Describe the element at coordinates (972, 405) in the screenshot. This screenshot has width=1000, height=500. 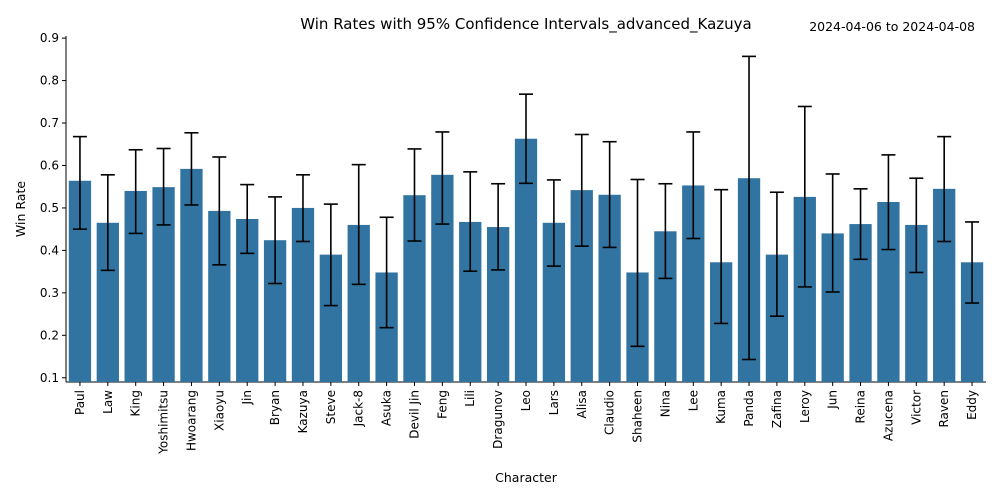
I see `x-tick-label: Eddy` at that location.